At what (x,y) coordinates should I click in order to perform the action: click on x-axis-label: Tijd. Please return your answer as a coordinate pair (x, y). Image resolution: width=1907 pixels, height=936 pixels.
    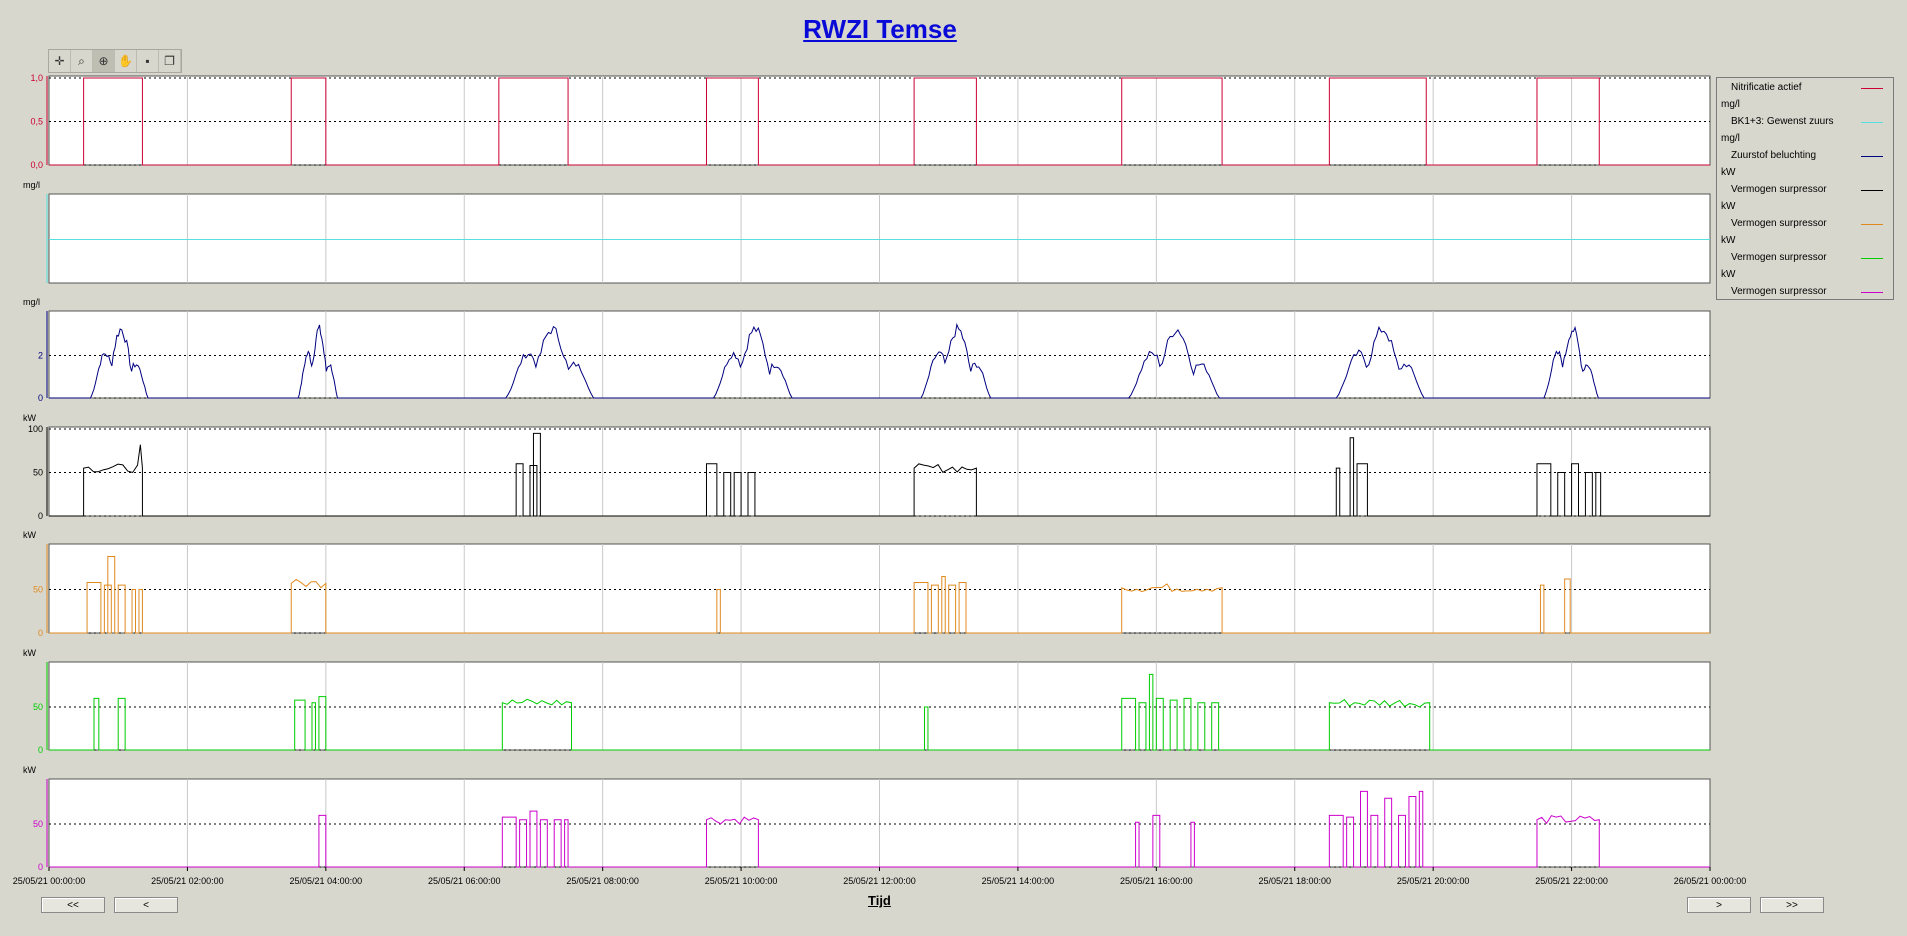
    Looking at the image, I should click on (879, 900).